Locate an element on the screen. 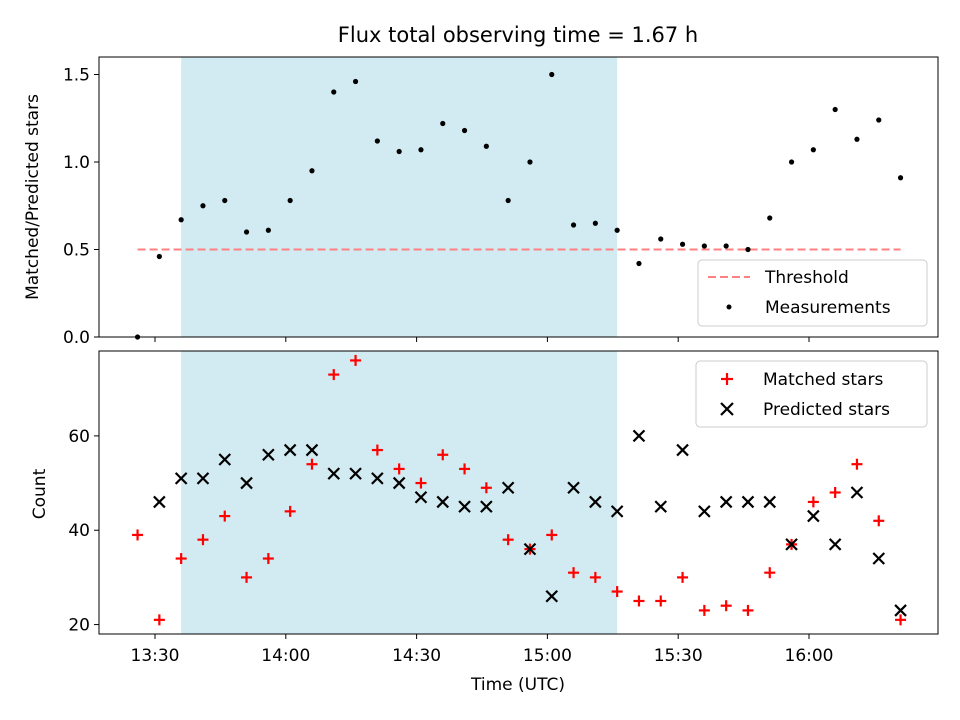 This screenshot has height=720, width=960. top-y-tick-label: 0.5 is located at coordinates (76, 251).